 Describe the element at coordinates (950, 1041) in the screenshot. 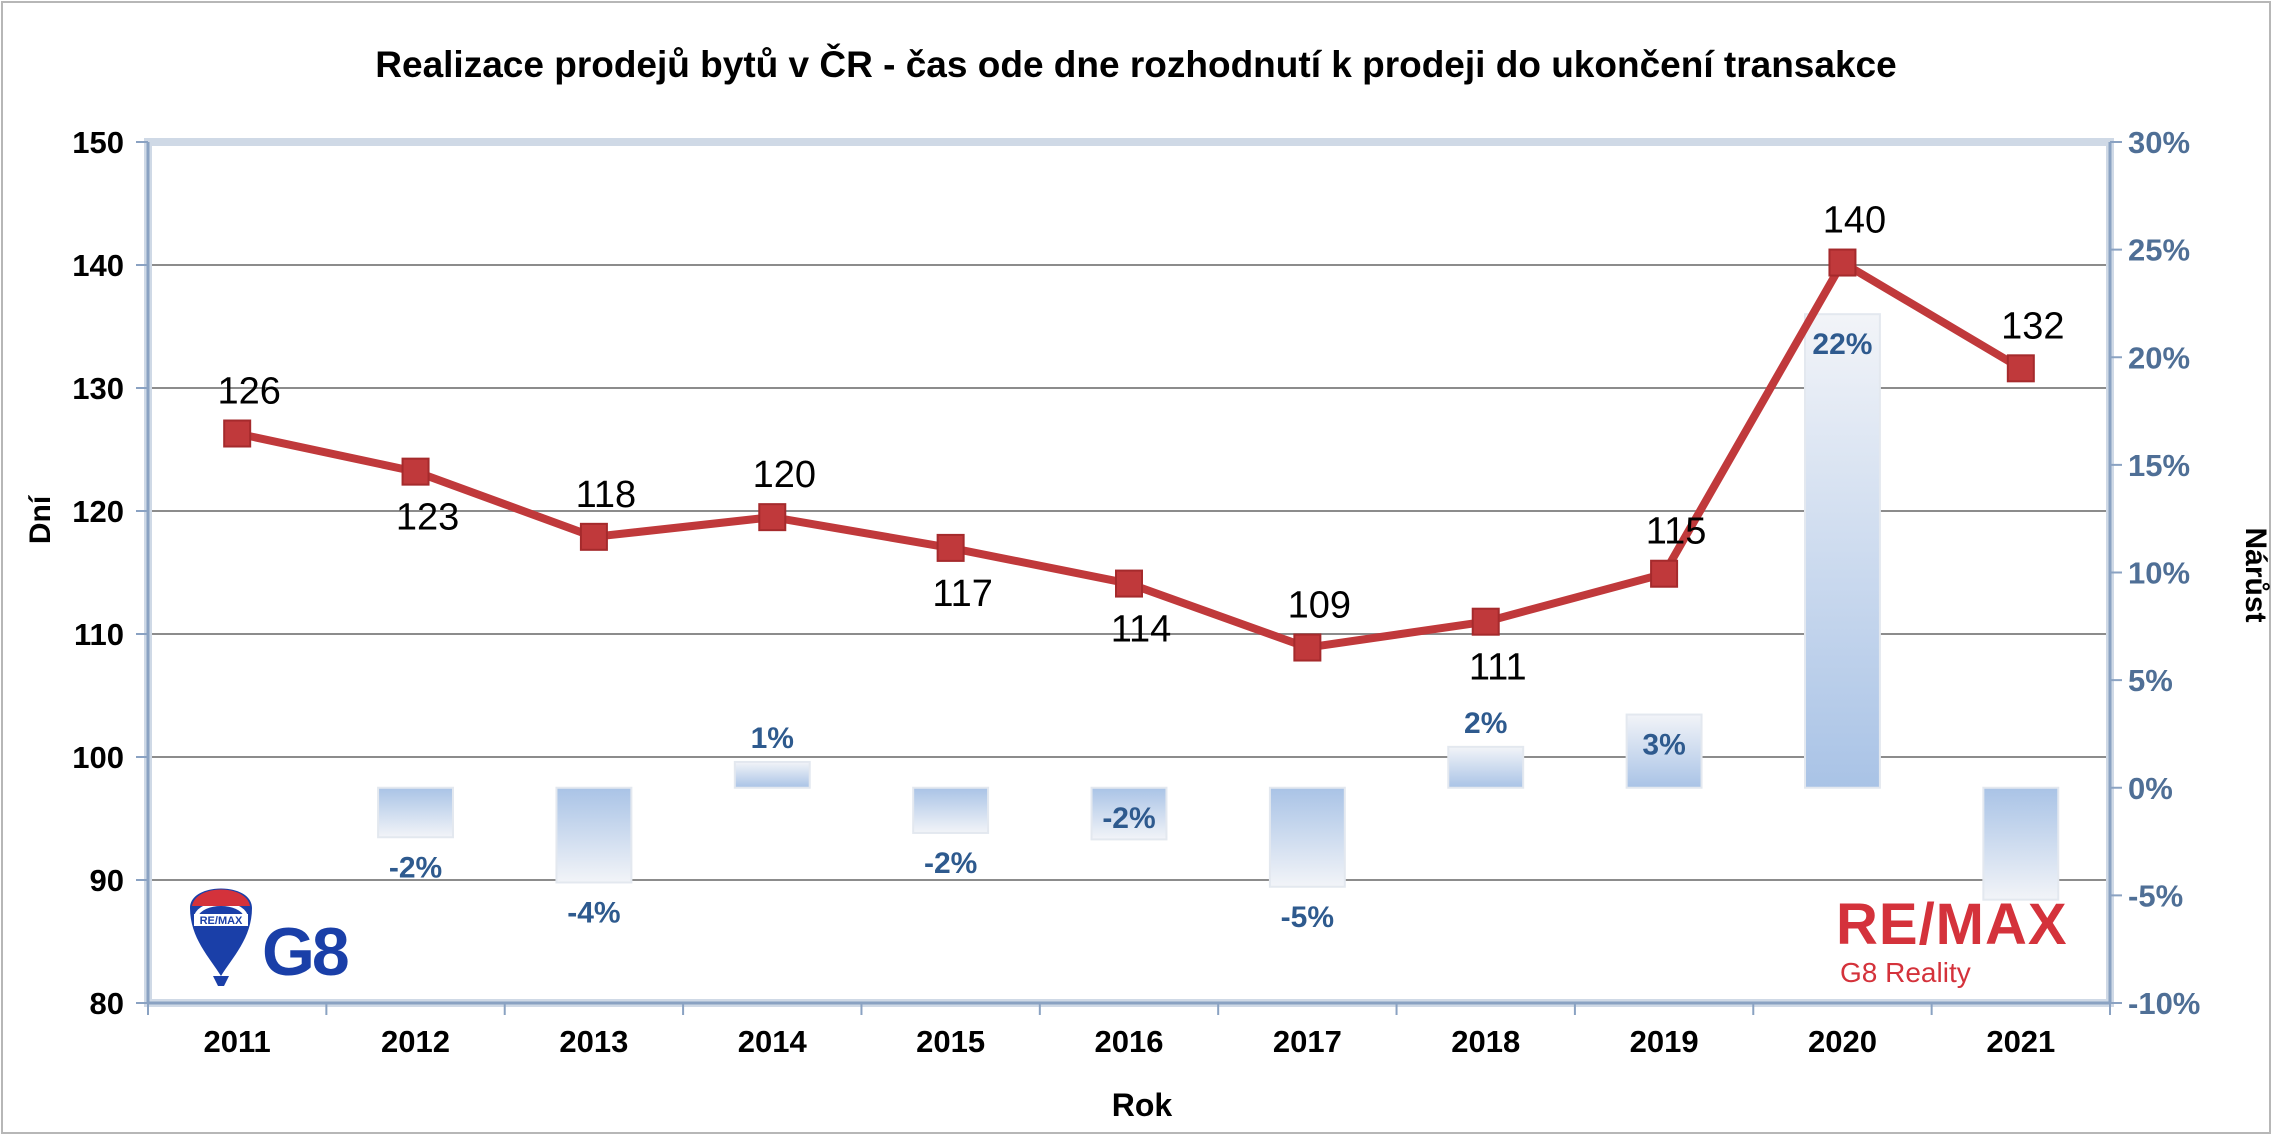

I see `x-tick-label: 2015` at that location.